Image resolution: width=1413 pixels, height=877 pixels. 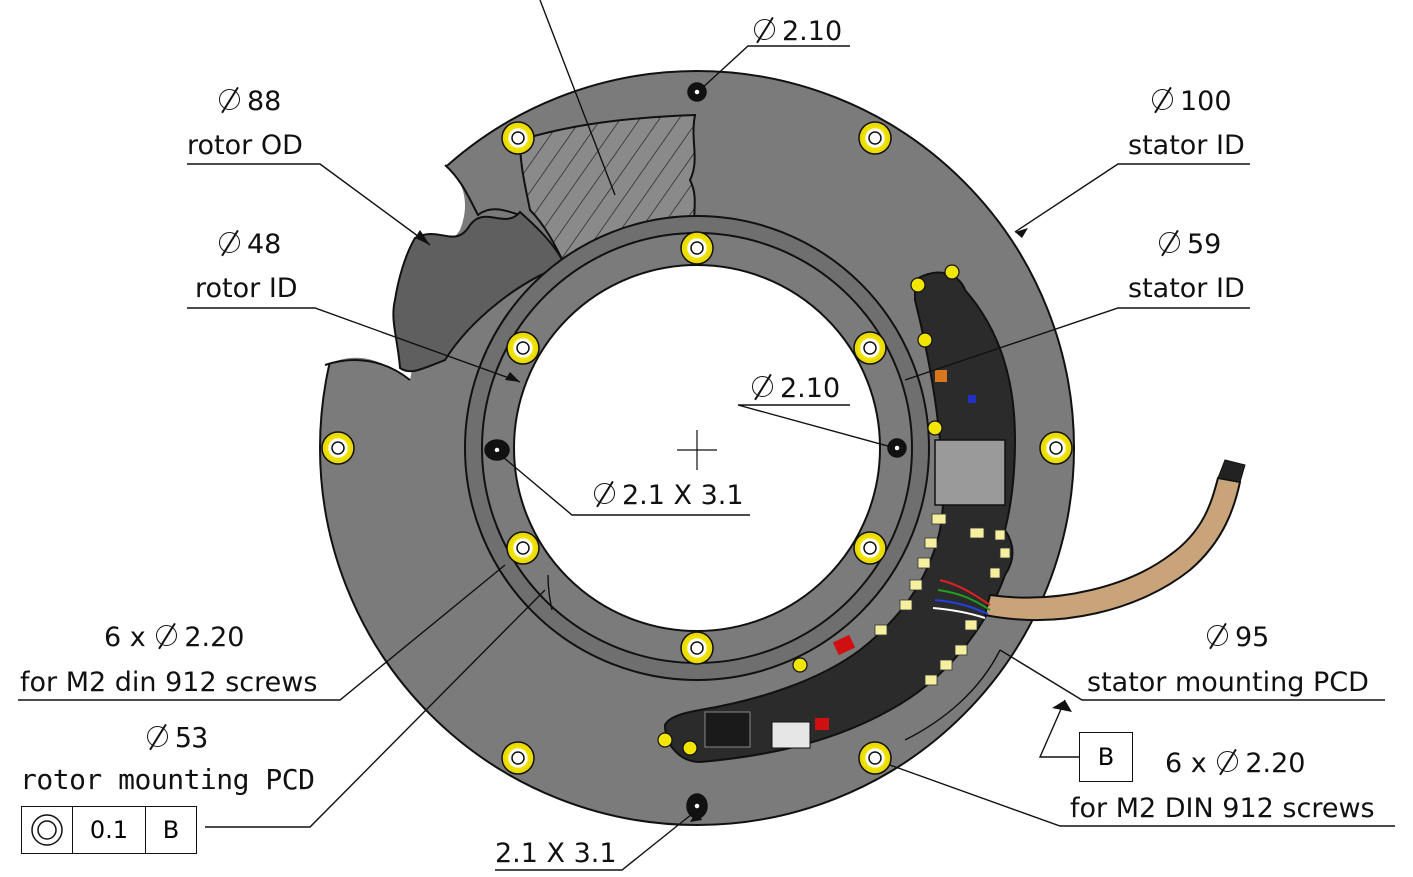 I want to click on dim-stator-screws: 6 x 2.20, so click(x=1235, y=764).